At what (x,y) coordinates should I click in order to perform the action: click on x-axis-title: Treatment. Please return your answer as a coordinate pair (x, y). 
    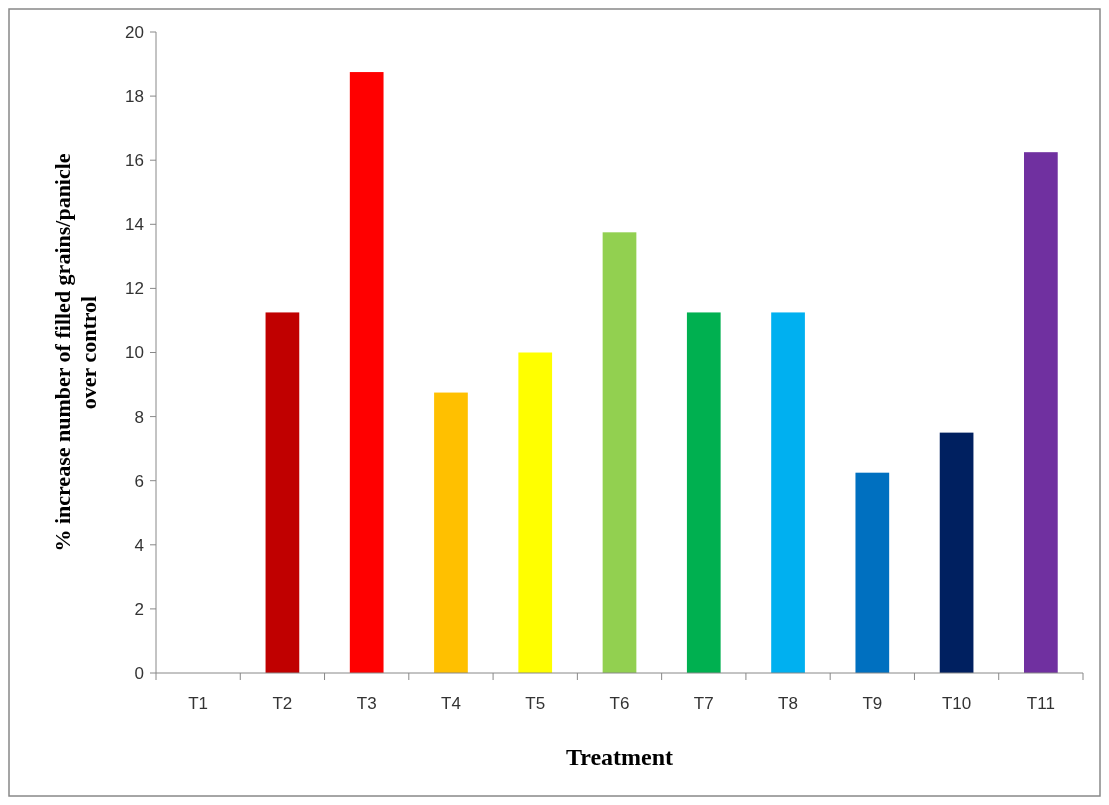
    Looking at the image, I should click on (619, 757).